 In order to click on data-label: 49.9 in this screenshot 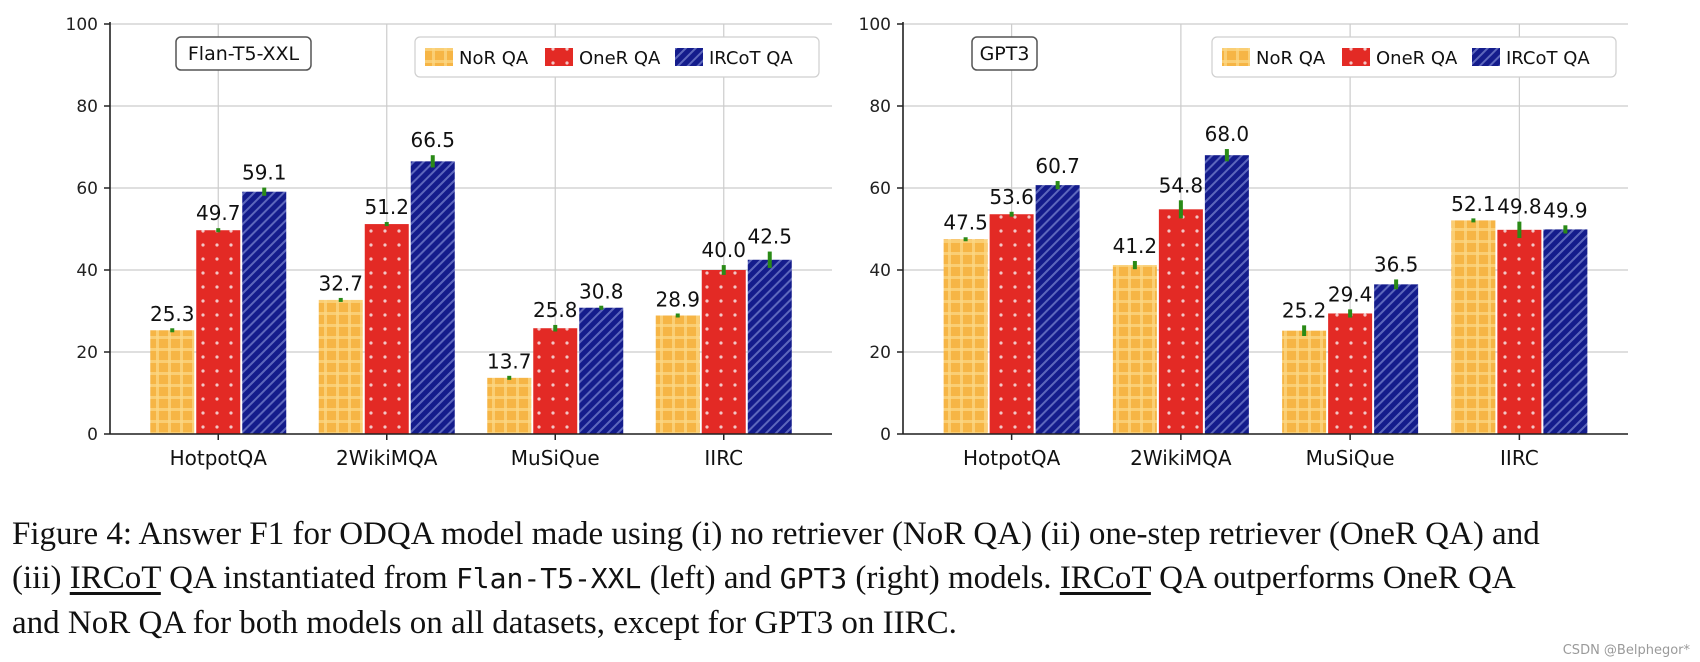, I will do `click(1565, 210)`.